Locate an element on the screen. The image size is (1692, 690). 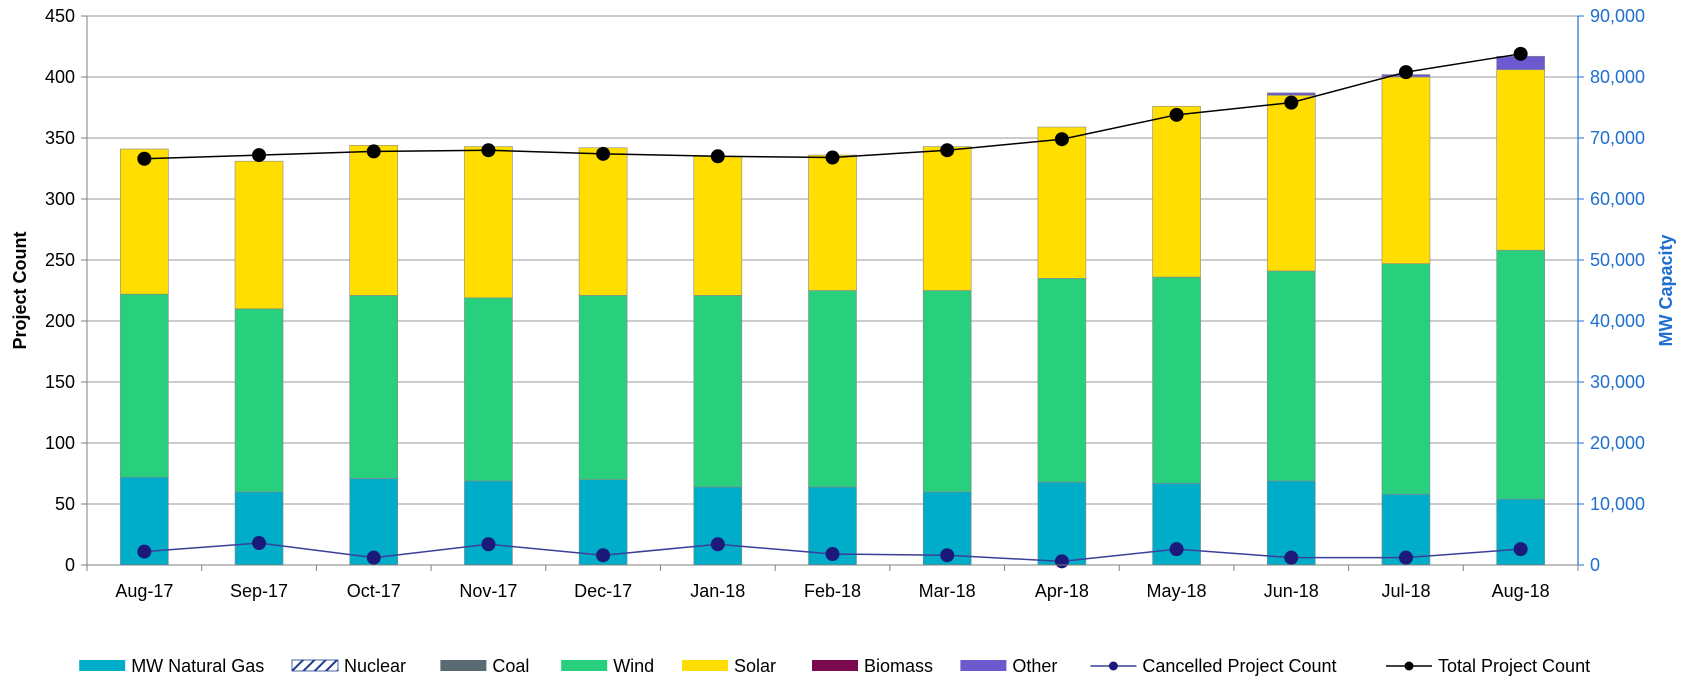
y-tick-label-right: 90,000 is located at coordinates (1617, 16).